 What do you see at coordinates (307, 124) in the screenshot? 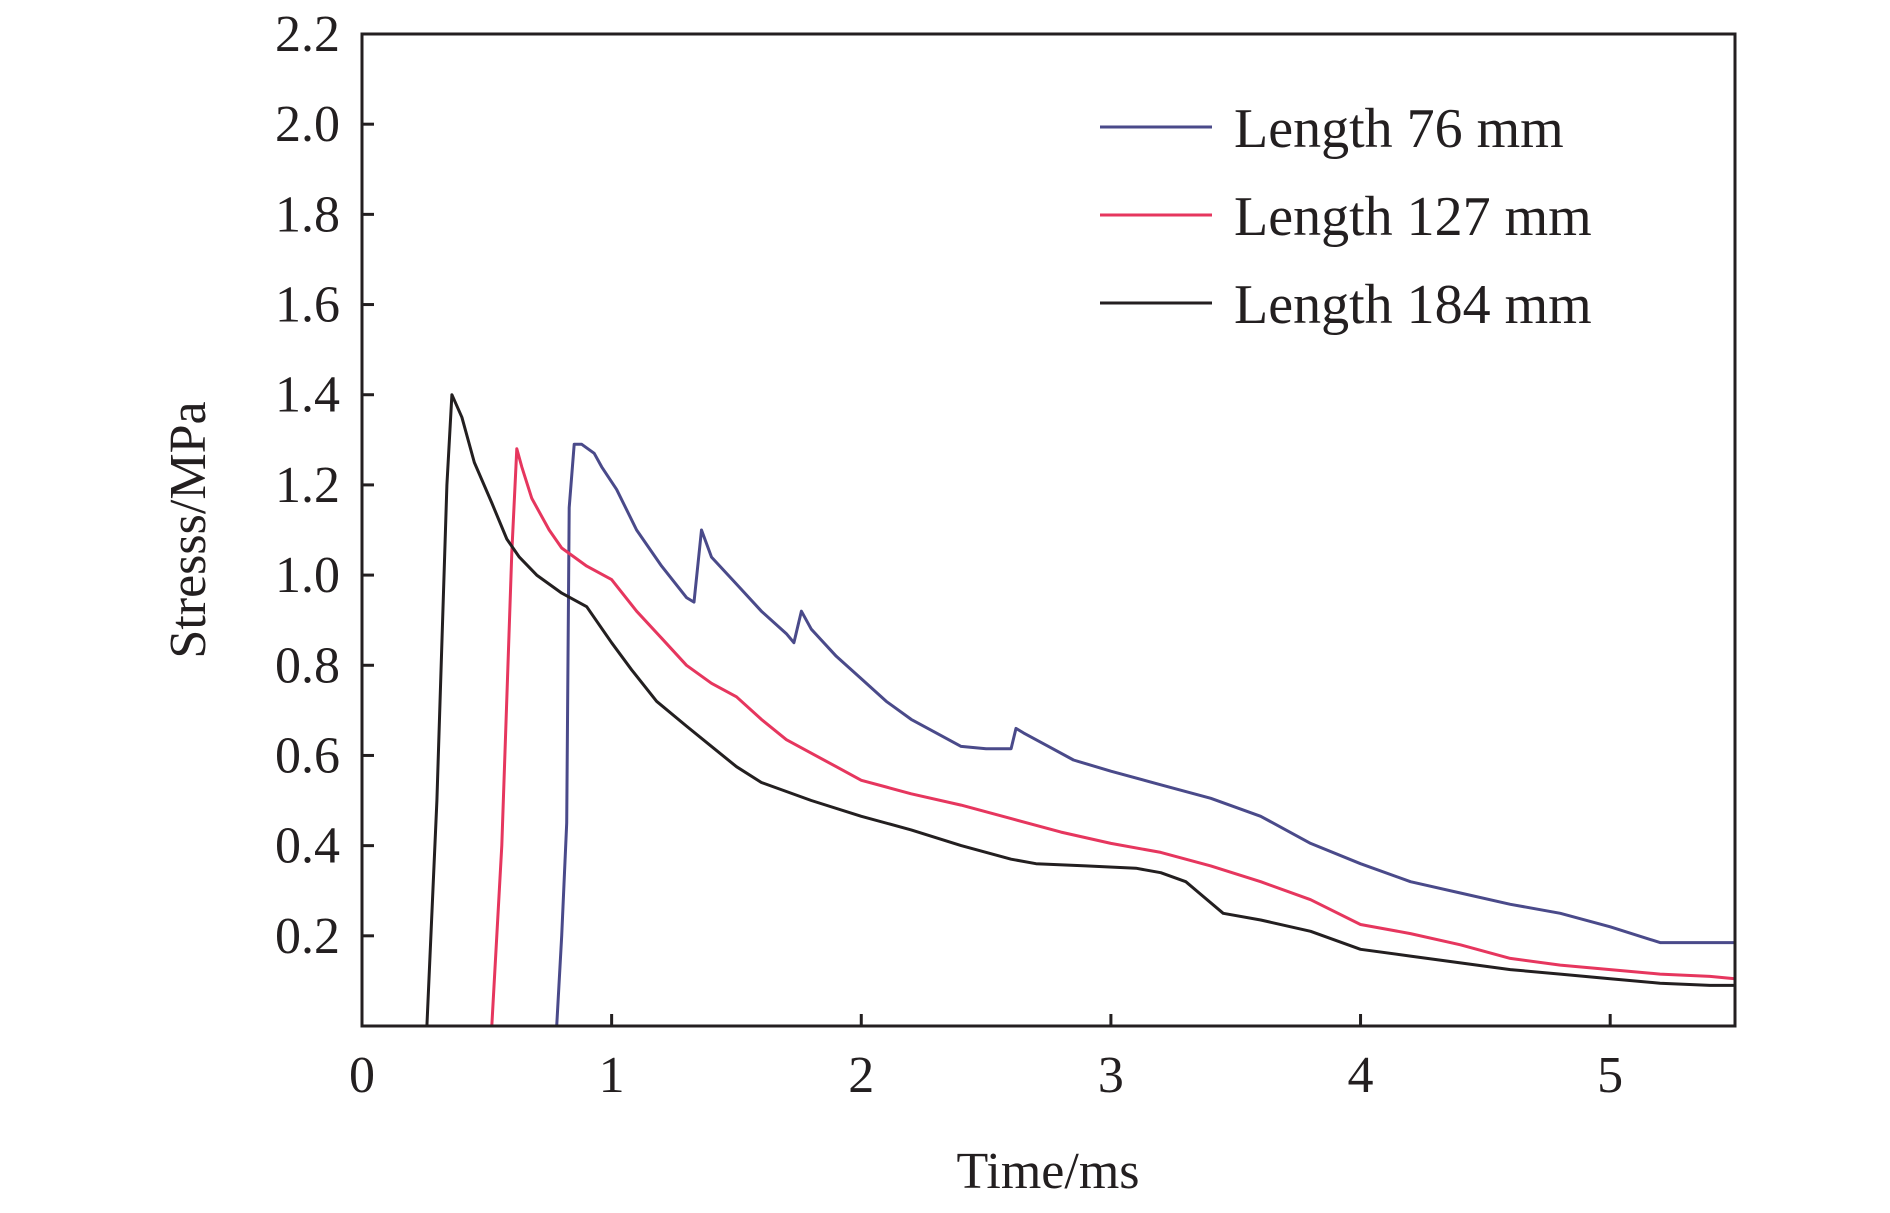
I see `y-tick-label: 2.0` at bounding box center [307, 124].